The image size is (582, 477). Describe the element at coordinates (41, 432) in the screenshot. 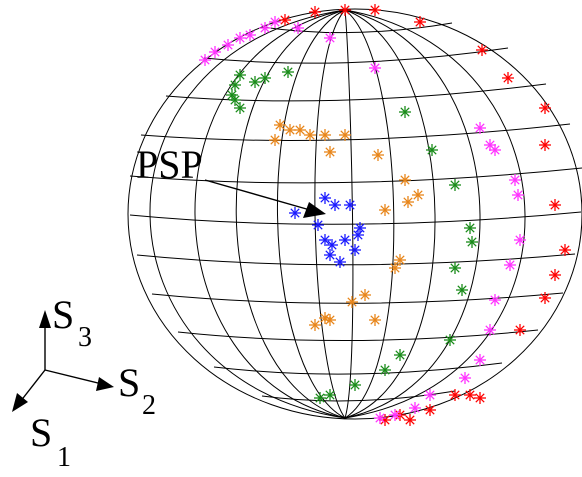

I see `s1-label: S` at that location.